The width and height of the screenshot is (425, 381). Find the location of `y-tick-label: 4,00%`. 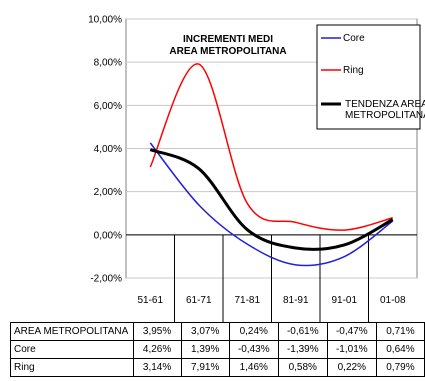

y-tick-label: 4,00% is located at coordinates (108, 149).